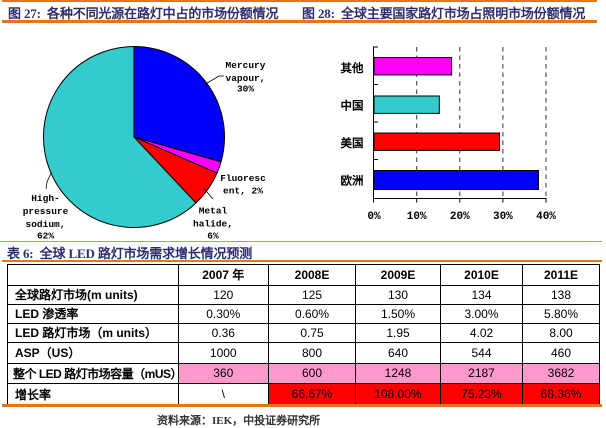 The width and height of the screenshot is (606, 428). Describe the element at coordinates (352, 181) in the screenshot. I see `svg-text: 欧洲` at that location.